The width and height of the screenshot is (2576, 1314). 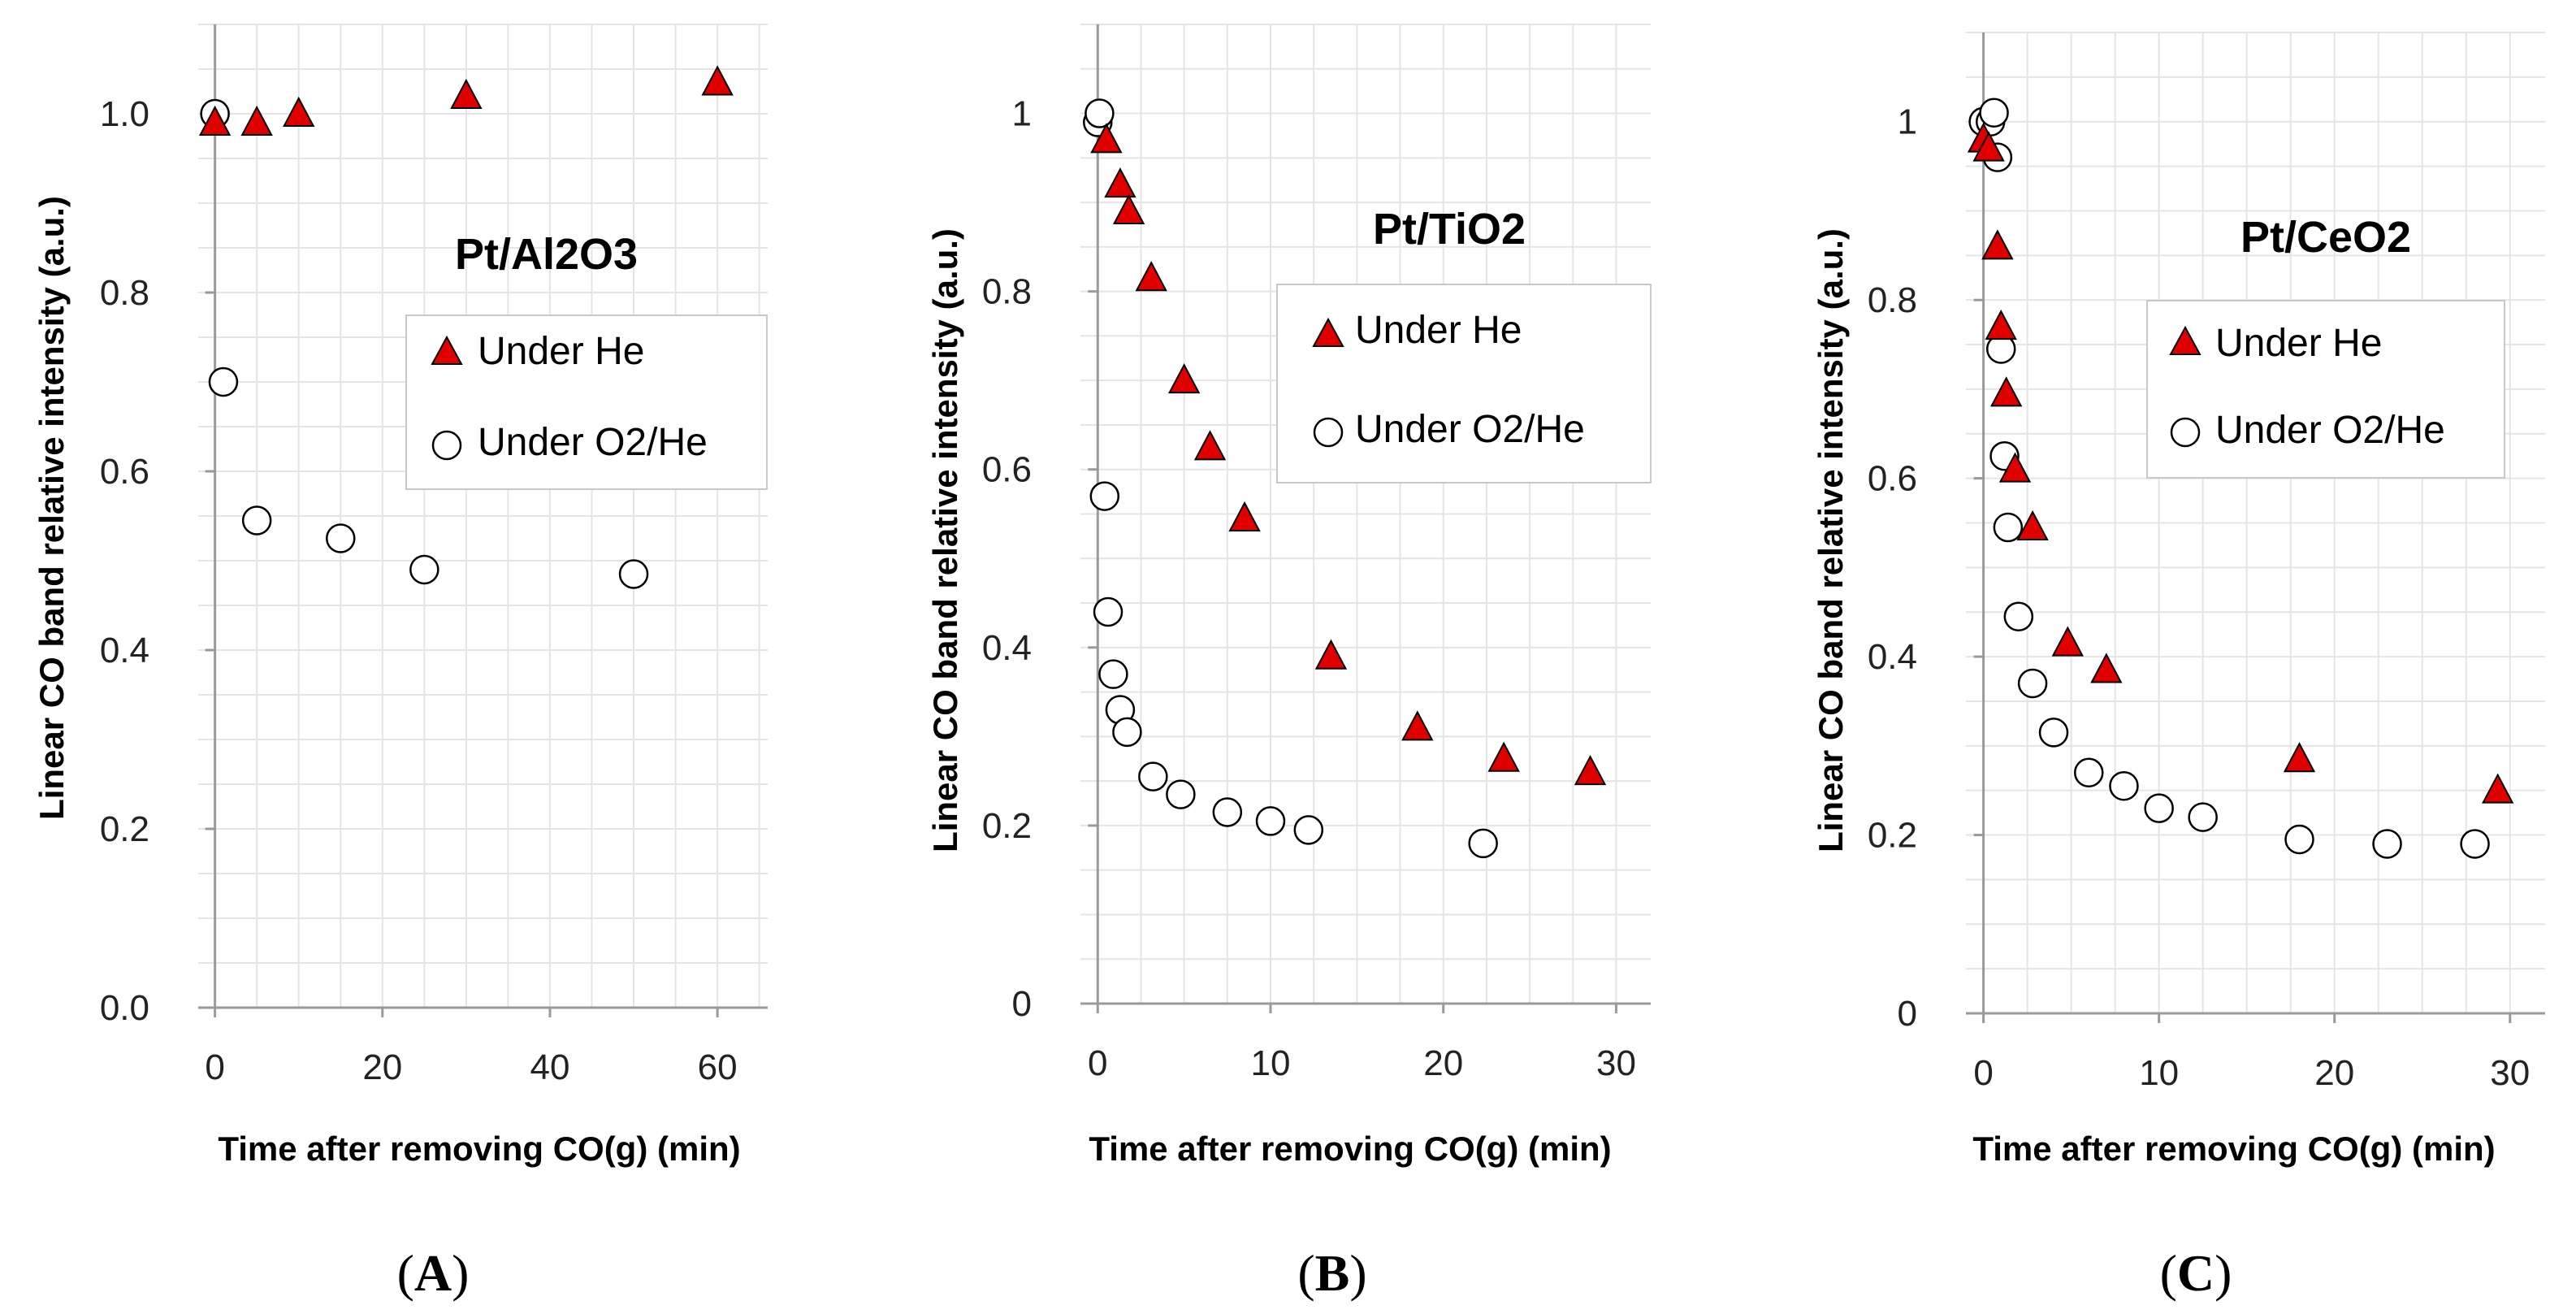 I want to click on panel-c-legend-box, so click(x=2325, y=389).